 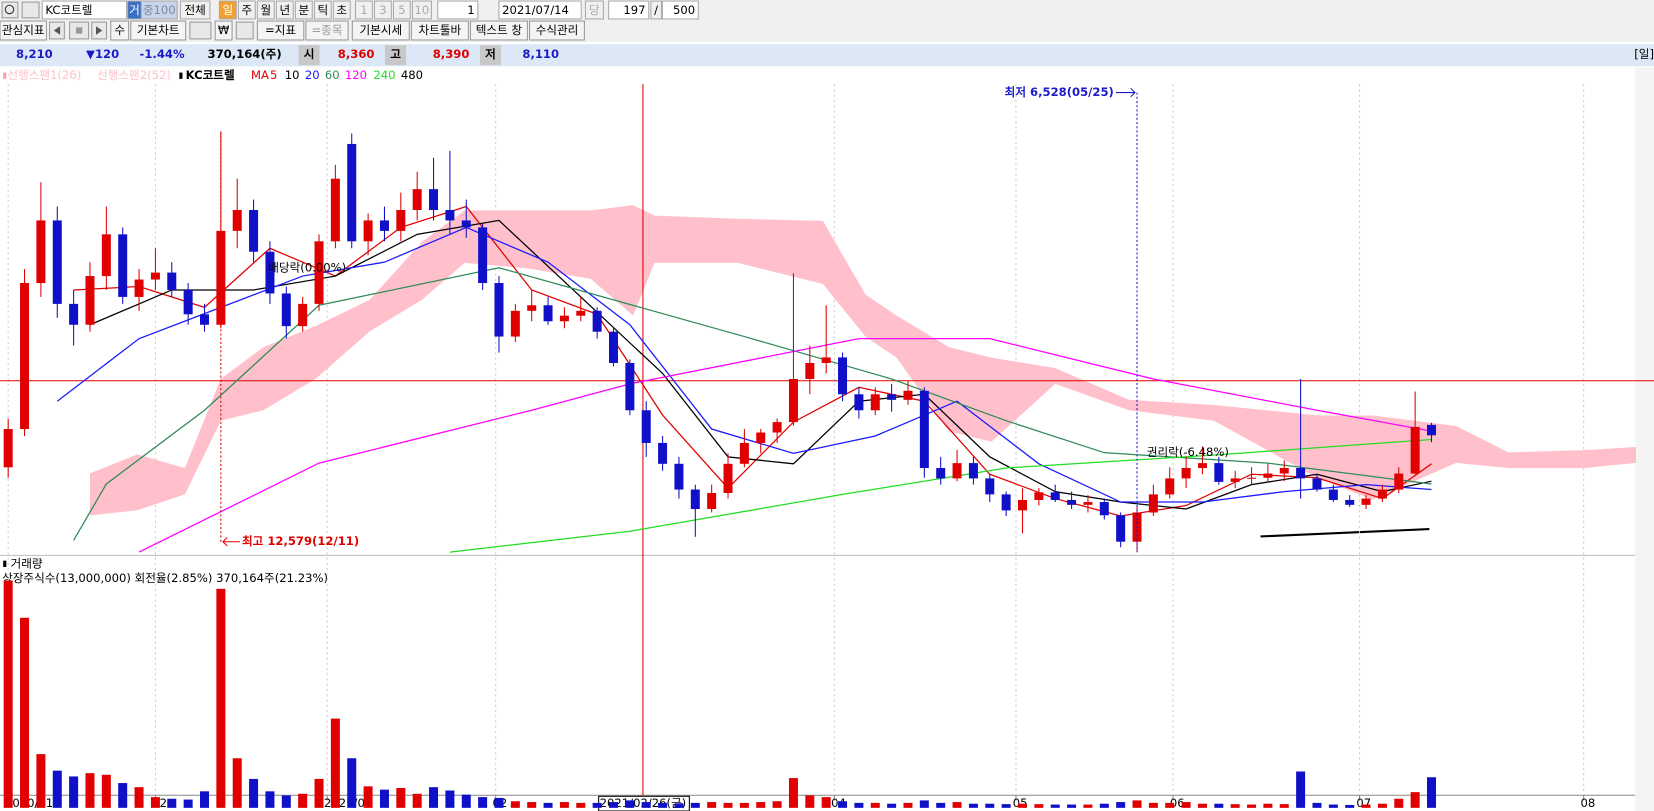 I want to click on info-value: -1.44%, so click(x=162, y=54).